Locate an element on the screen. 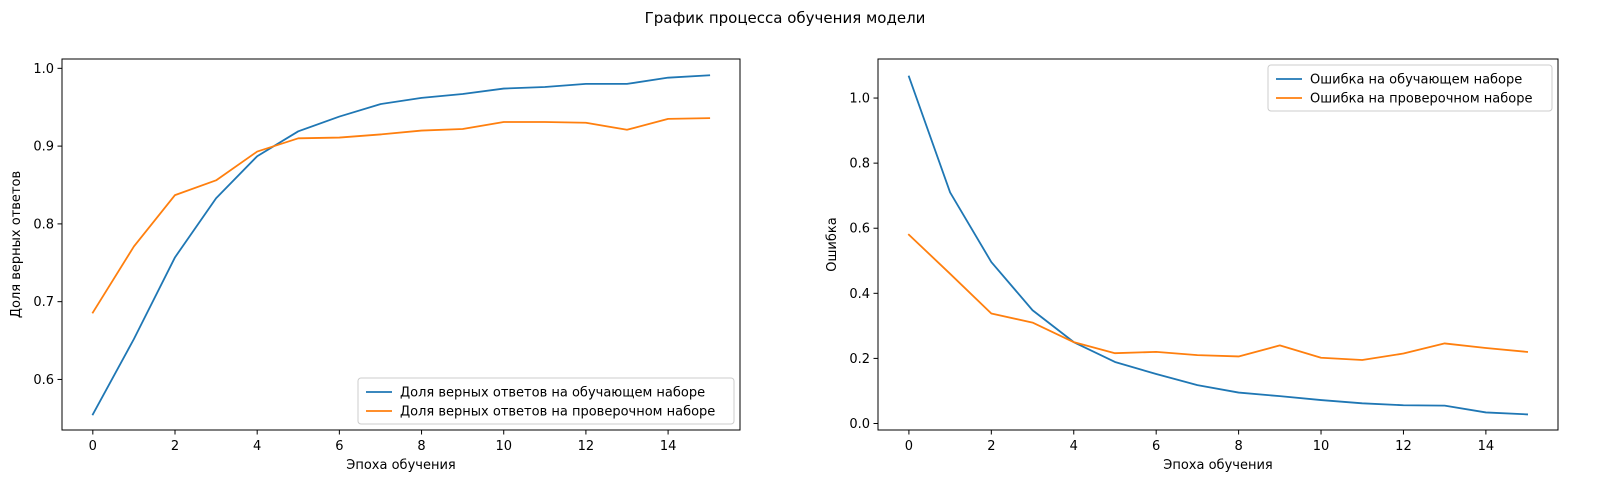  legend-label-1: Ошибка на обучающем наборе is located at coordinates (1416, 80).